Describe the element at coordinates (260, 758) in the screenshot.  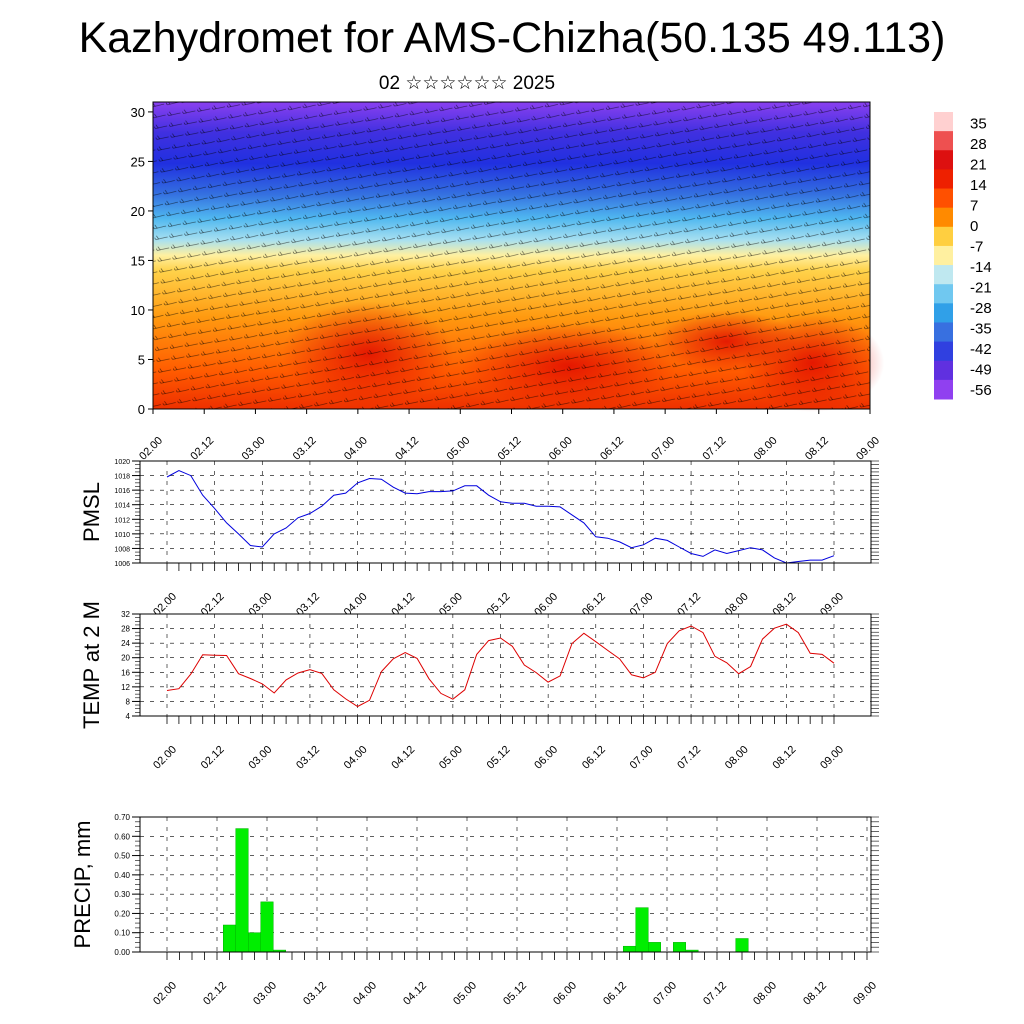
I see `x-tick-label: 03.00` at that location.